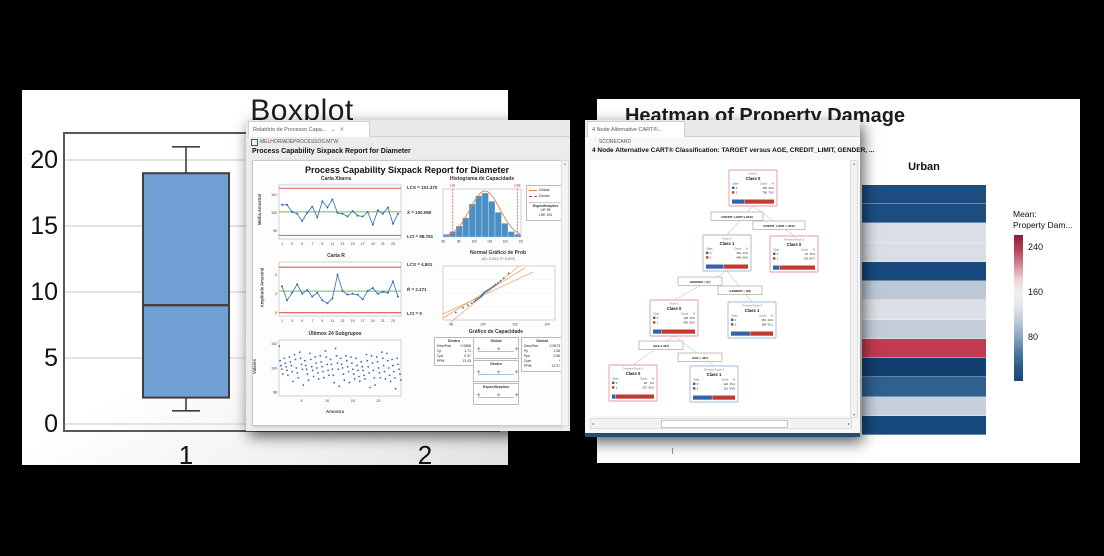 This screenshot has height=556, width=1104. I want to click on boxplot-x-tick-label: 2, so click(425, 455).